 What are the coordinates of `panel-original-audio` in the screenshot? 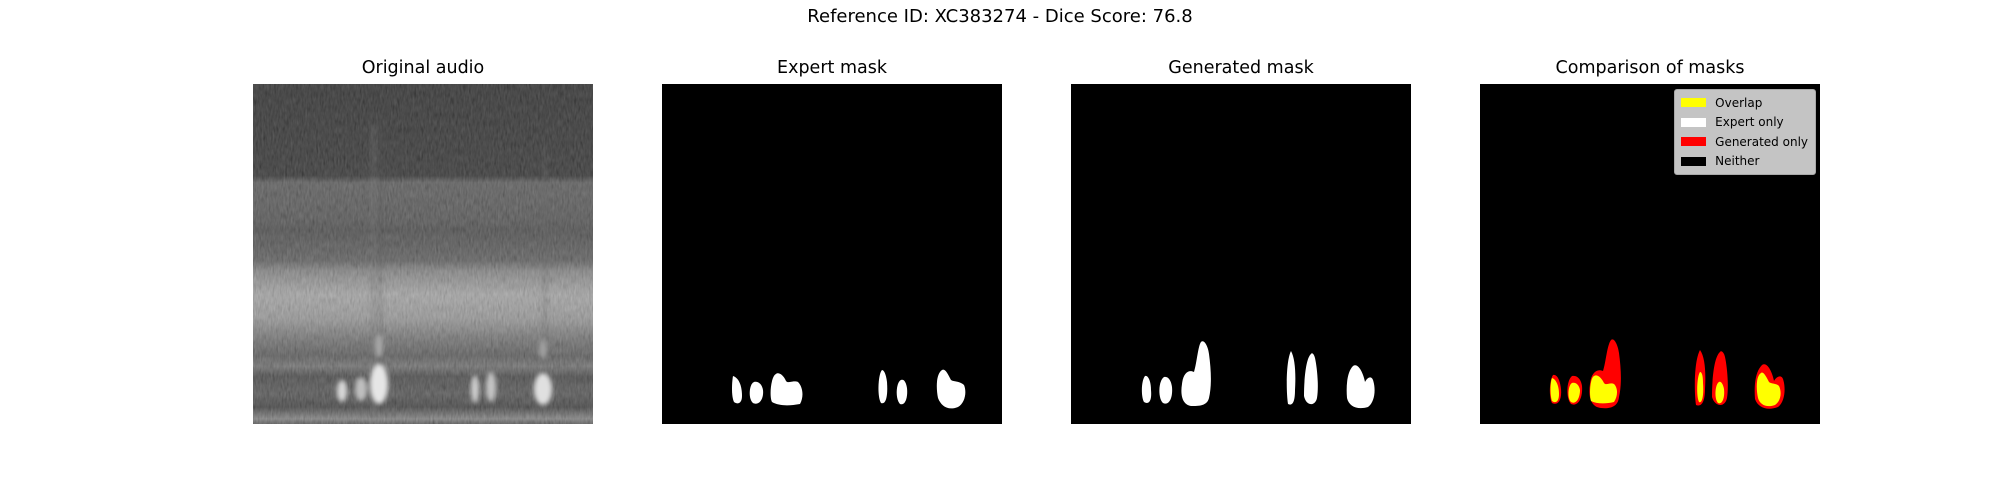 It's located at (423, 254).